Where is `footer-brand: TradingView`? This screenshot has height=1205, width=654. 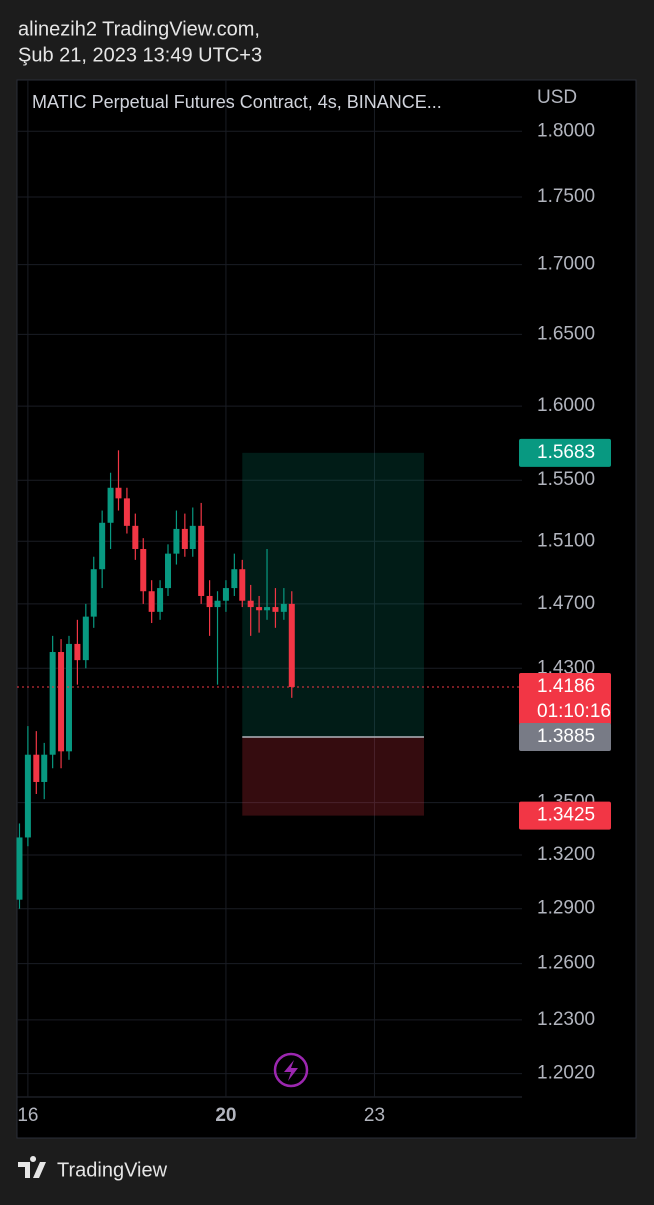 footer-brand: TradingView is located at coordinates (112, 1170).